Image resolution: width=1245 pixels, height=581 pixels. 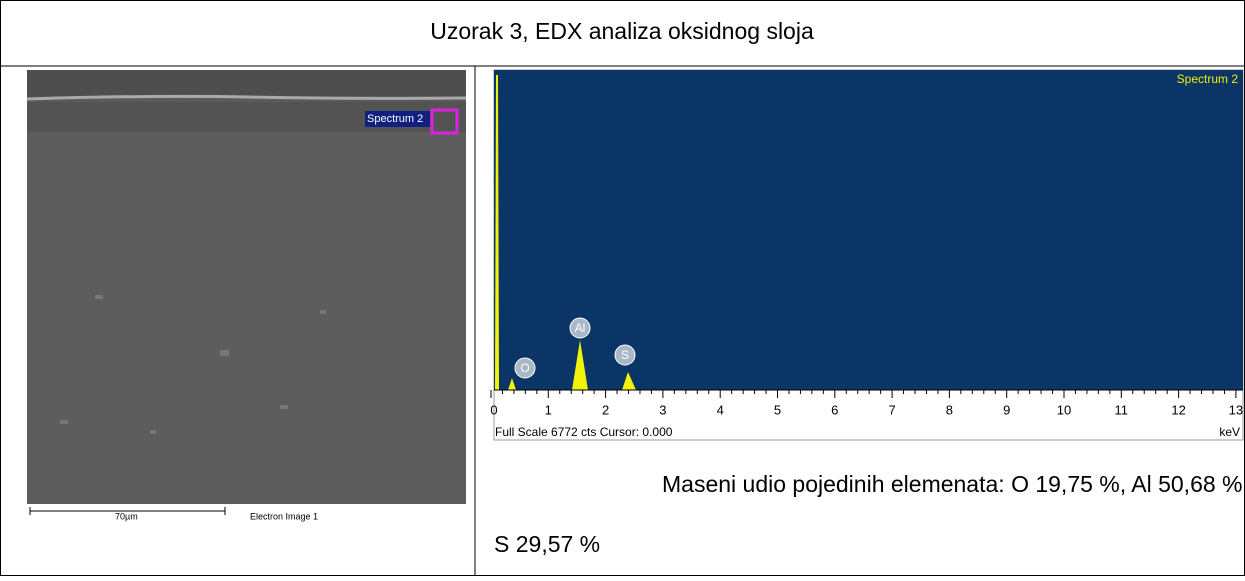 What do you see at coordinates (662, 409) in the screenshot?
I see `tick-label: 3` at bounding box center [662, 409].